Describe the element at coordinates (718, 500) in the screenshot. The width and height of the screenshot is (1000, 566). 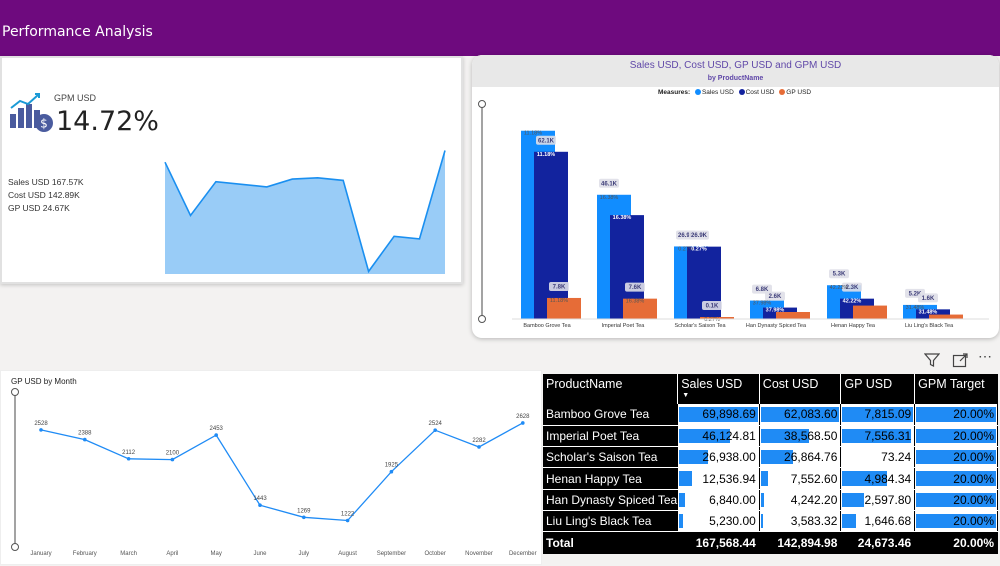
I see `cell-sales: 6,840.00` at that location.